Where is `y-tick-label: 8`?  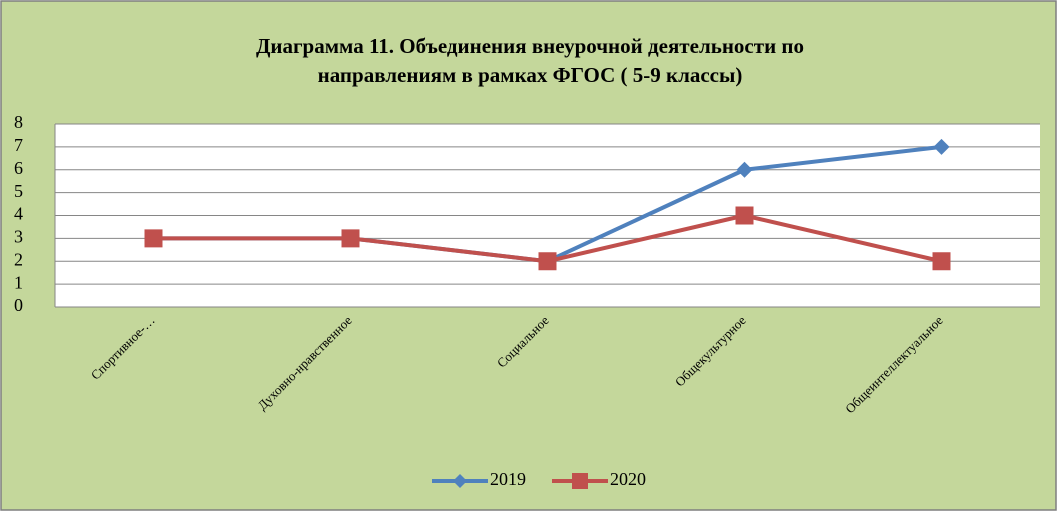 y-tick-label: 8 is located at coordinates (18, 122).